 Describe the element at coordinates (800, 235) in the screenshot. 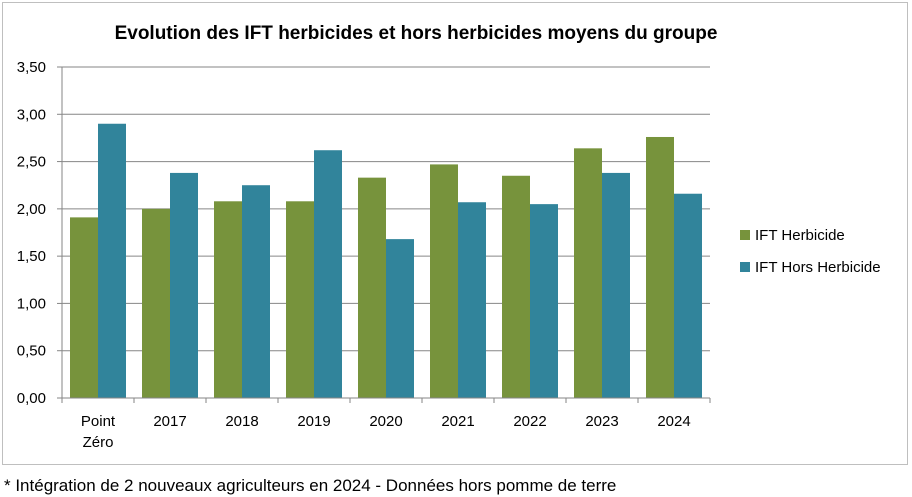

I see `legend-label: IFT Herbicide` at that location.